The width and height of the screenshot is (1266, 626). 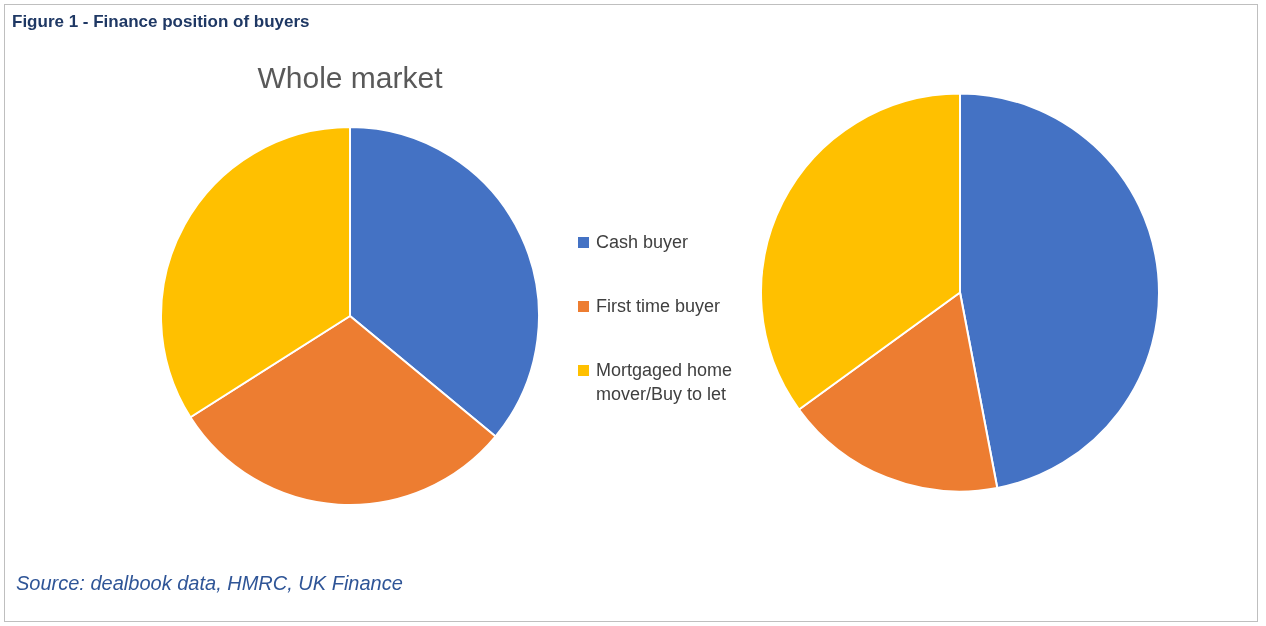 I want to click on source-note: Source: dealbook data, HMRC, UK Finance, so click(x=209, y=583).